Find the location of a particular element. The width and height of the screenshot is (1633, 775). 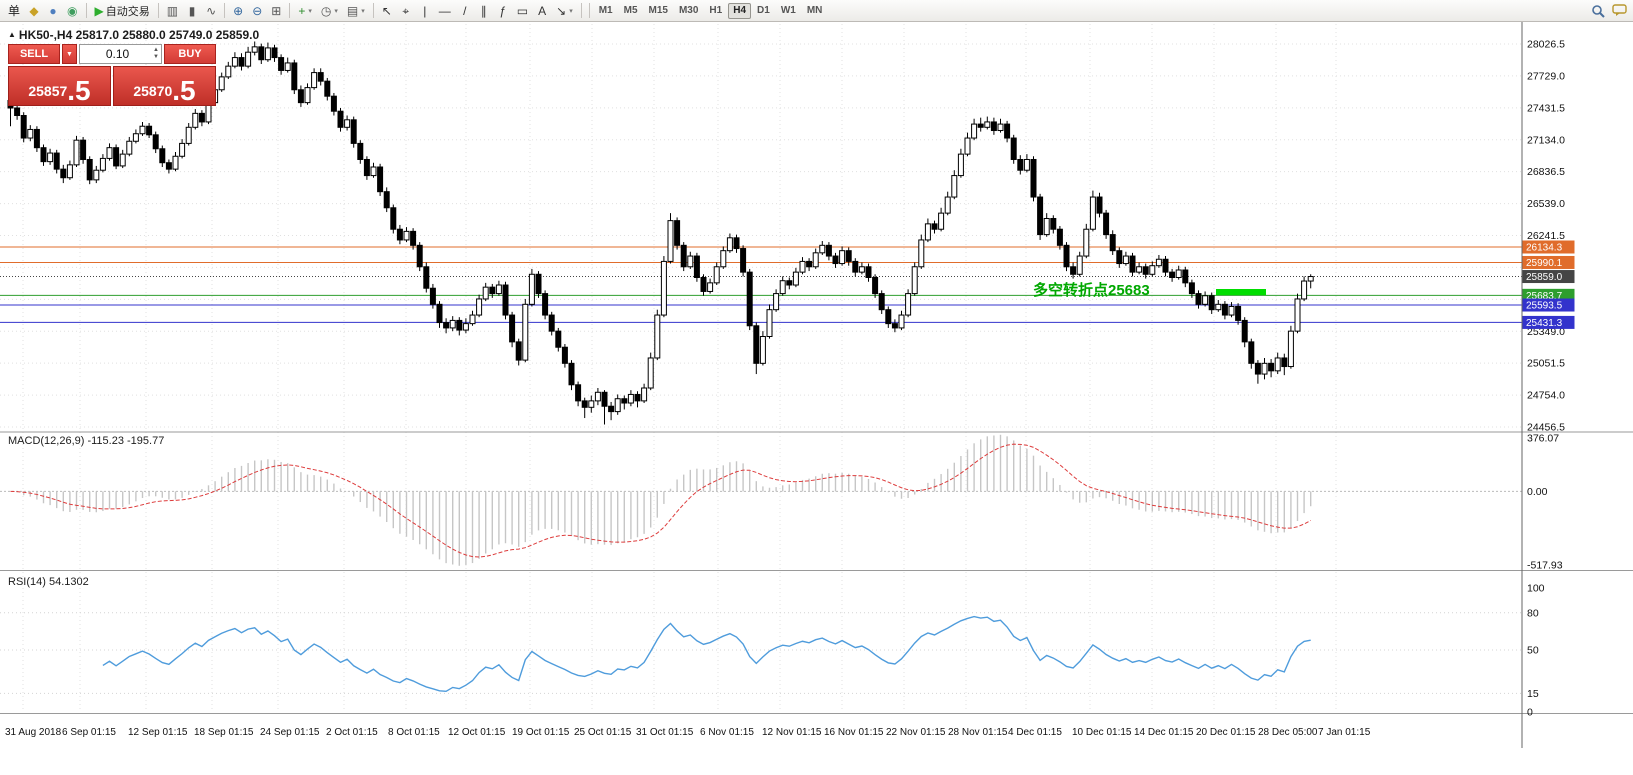

timeframe-w1: W1 is located at coordinates (788, 11).